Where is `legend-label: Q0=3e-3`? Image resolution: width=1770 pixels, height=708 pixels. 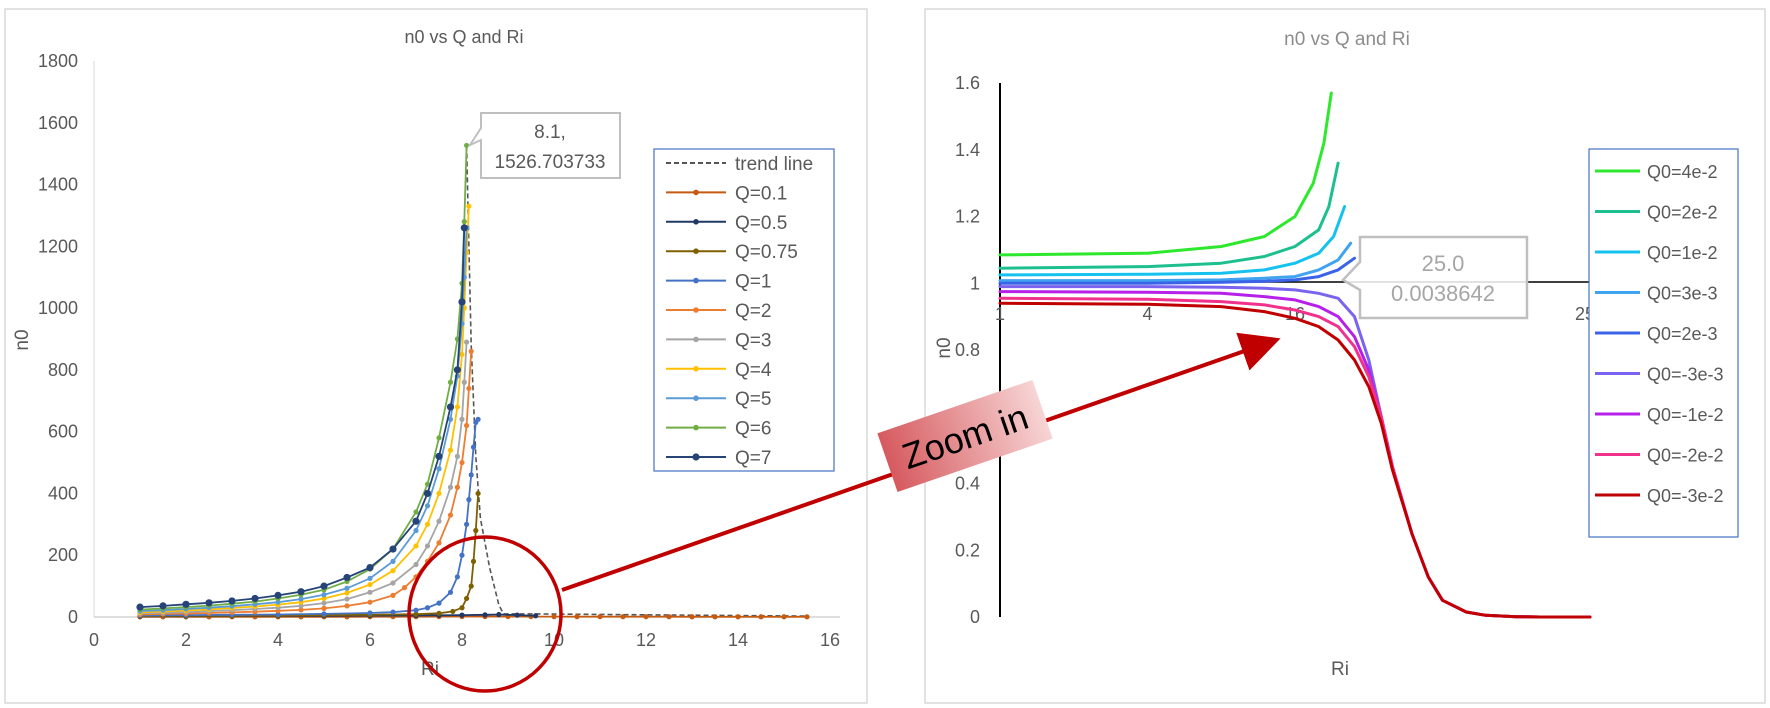 legend-label: Q0=3e-3 is located at coordinates (1682, 294).